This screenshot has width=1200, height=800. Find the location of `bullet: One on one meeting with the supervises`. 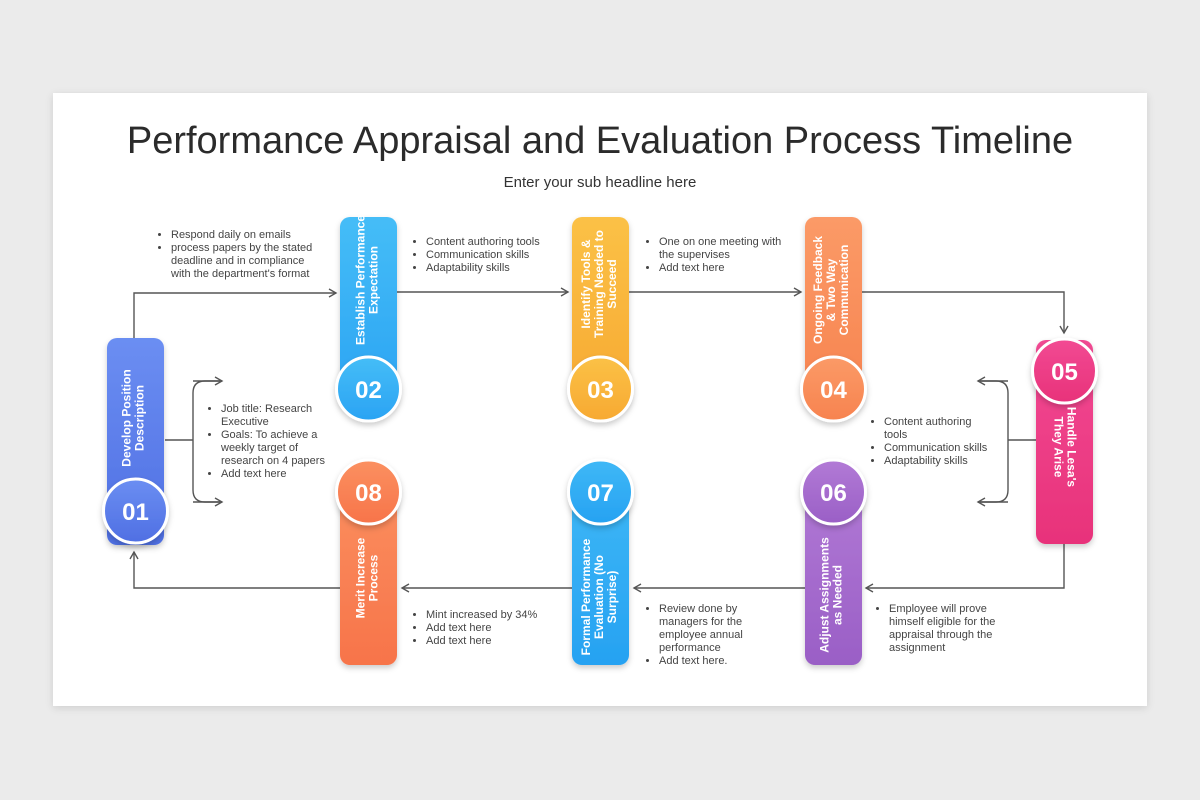

bullet: One on one meeting with the supervises is located at coordinates (721, 249).